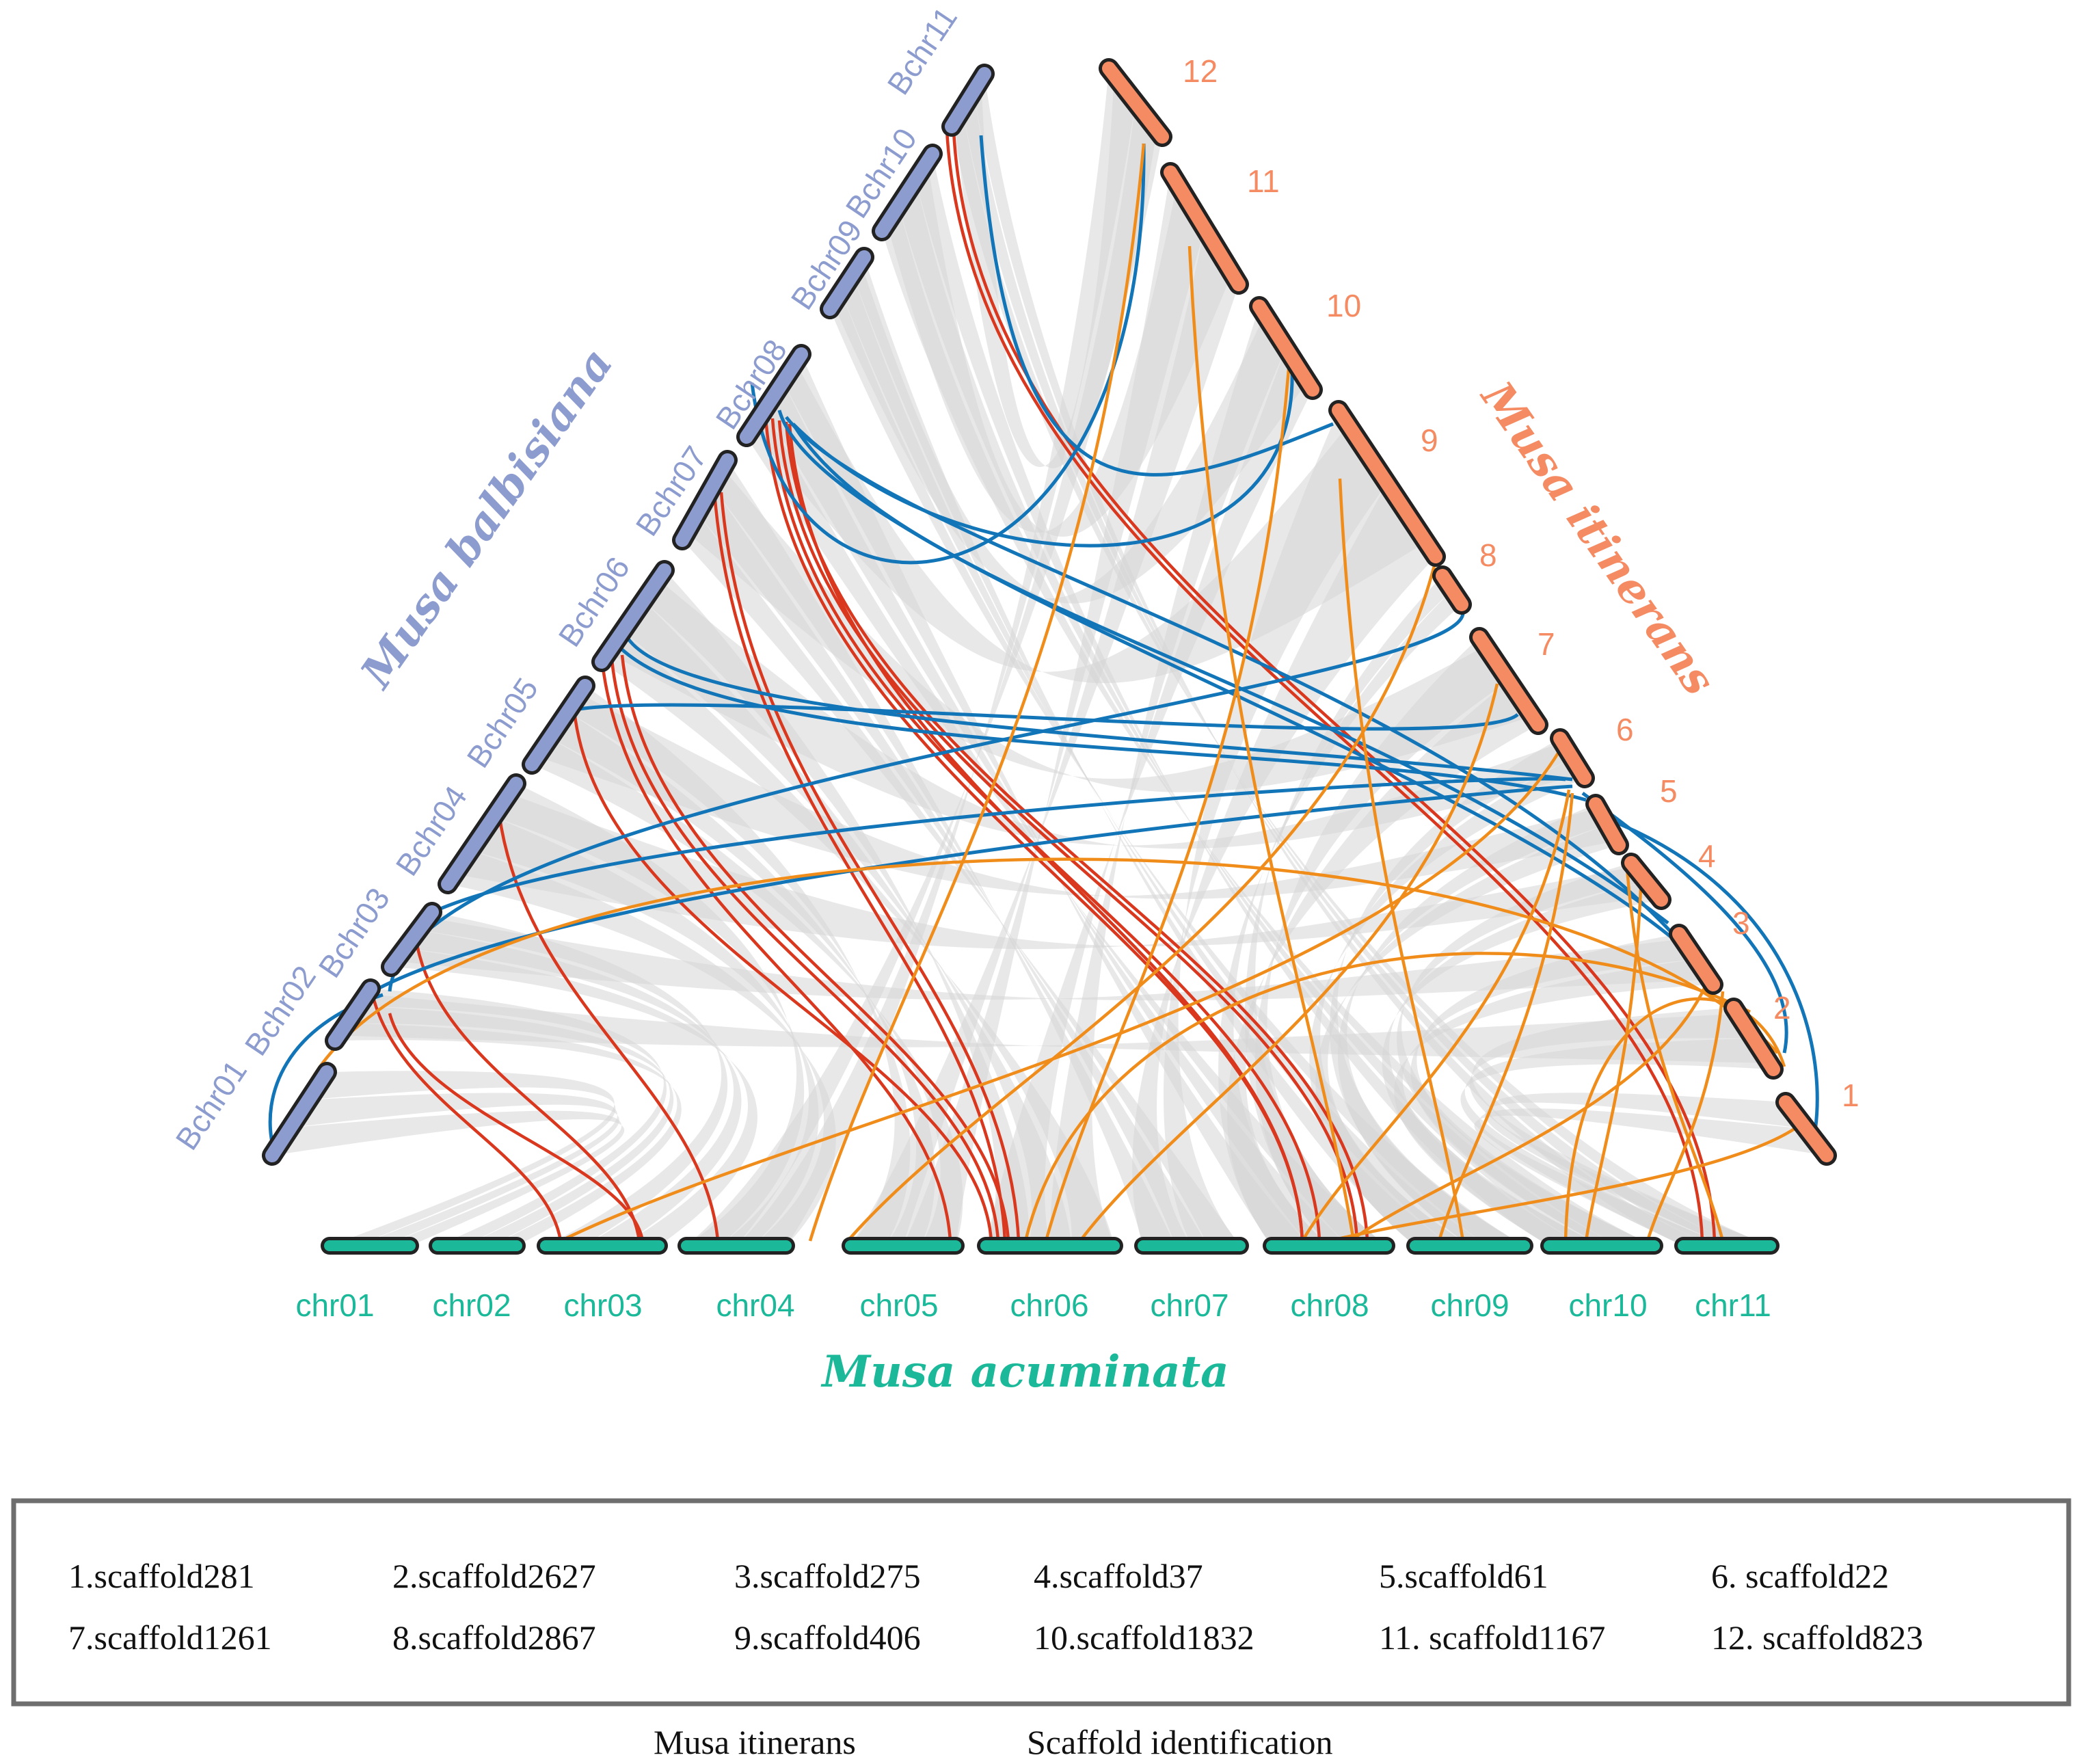 This screenshot has width=2081, height=1764. Describe the element at coordinates (1330, 1305) in the screenshot. I see `bottom-chromosome-label: chr08` at that location.